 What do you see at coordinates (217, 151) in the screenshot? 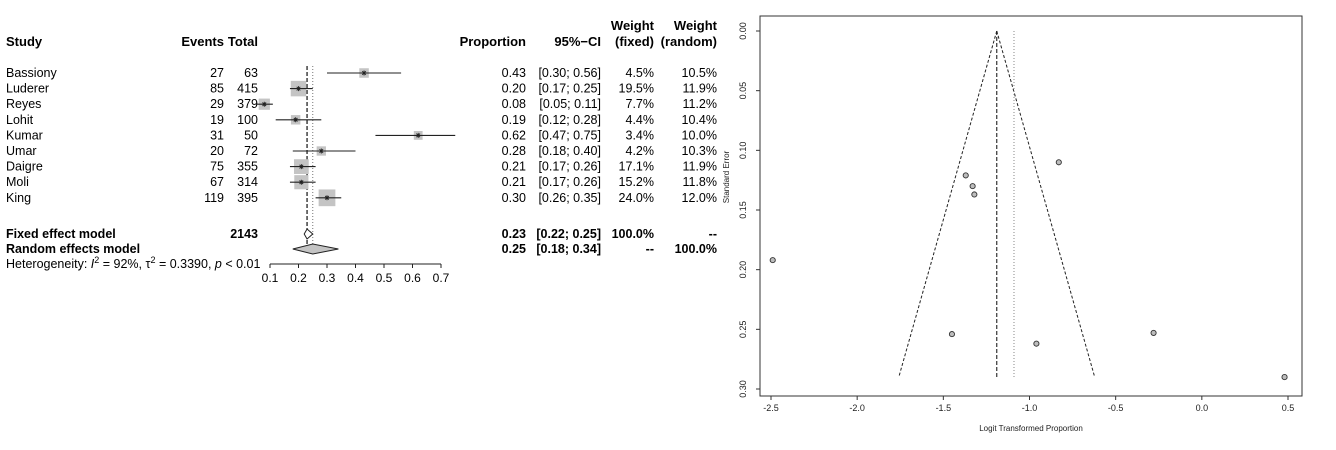
I see `study-events: 20` at bounding box center [217, 151].